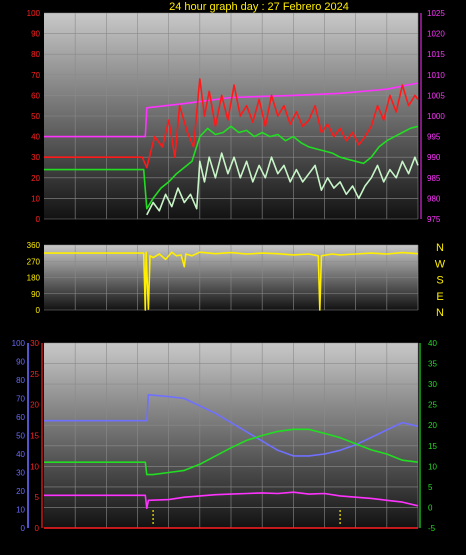  Describe the element at coordinates (37, 528) in the screenshot. I see `y-tick-label-left-2: 0` at that location.